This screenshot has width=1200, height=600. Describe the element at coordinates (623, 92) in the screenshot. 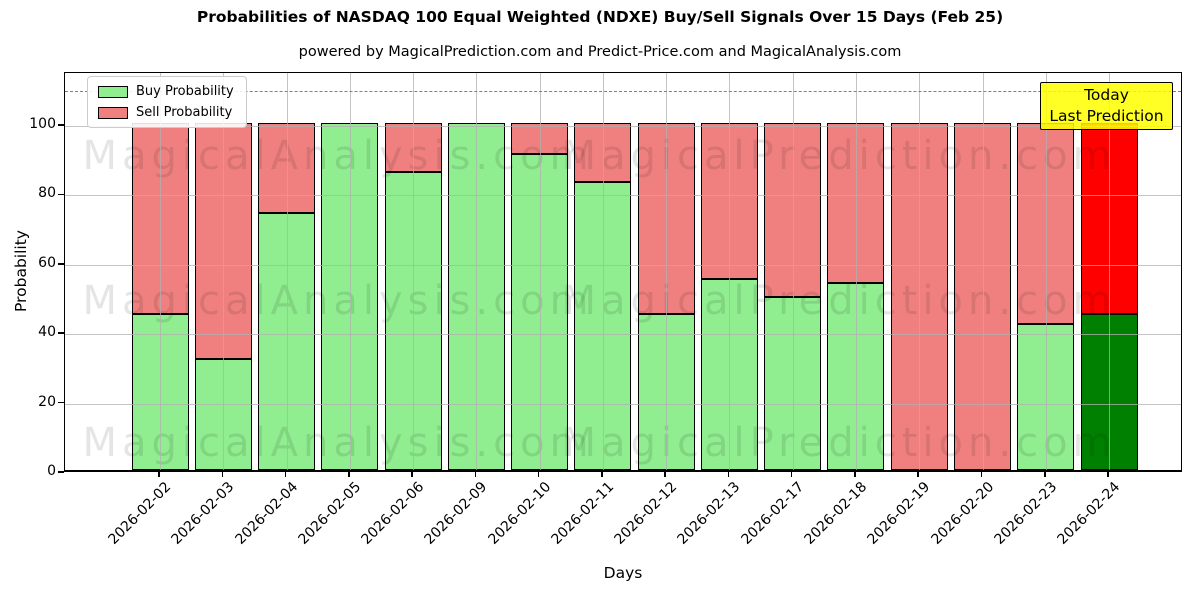

I see `dashed-threshold-line` at that location.